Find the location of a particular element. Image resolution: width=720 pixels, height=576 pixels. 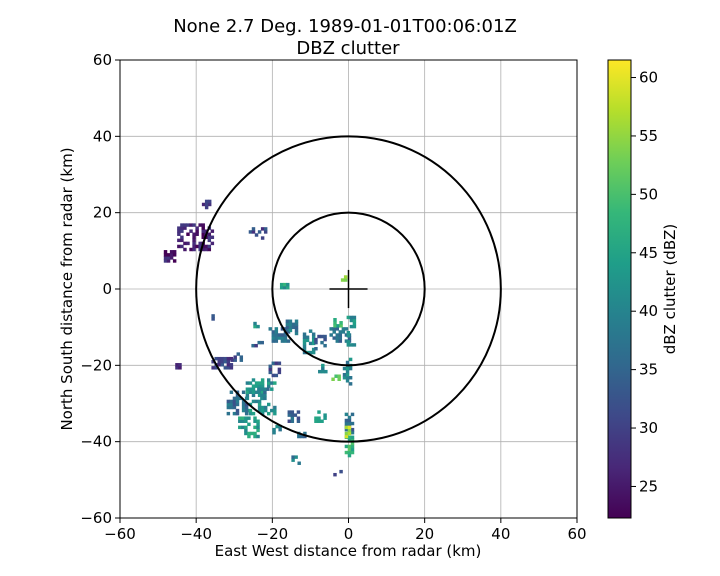

chart-title-line2: DBZ clutter is located at coordinates (348, 48).